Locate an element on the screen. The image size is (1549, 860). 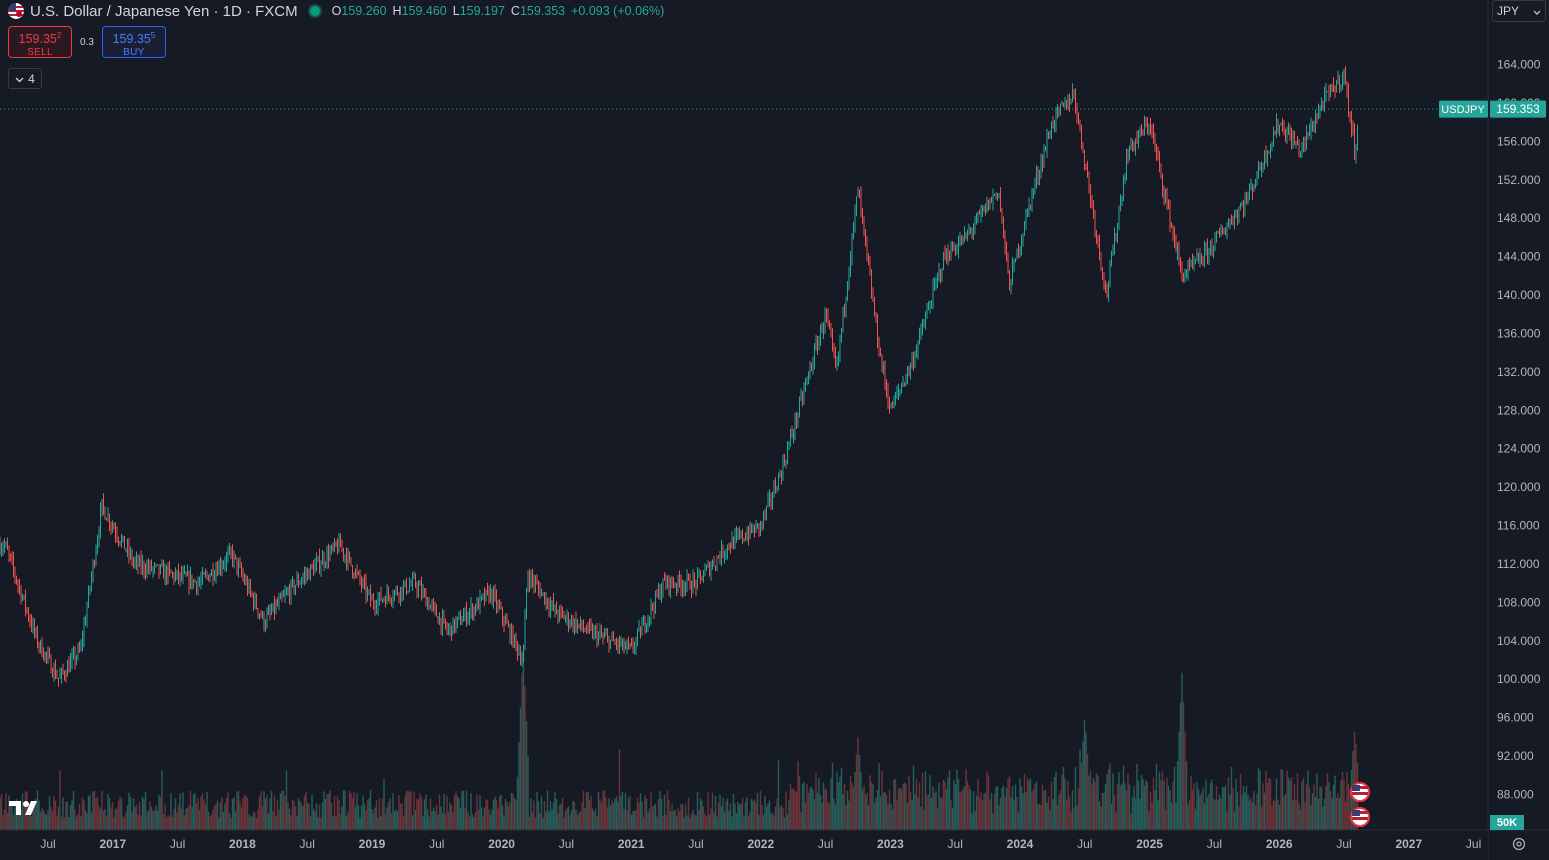
time-tick-label: 2022 is located at coordinates (760, 844).